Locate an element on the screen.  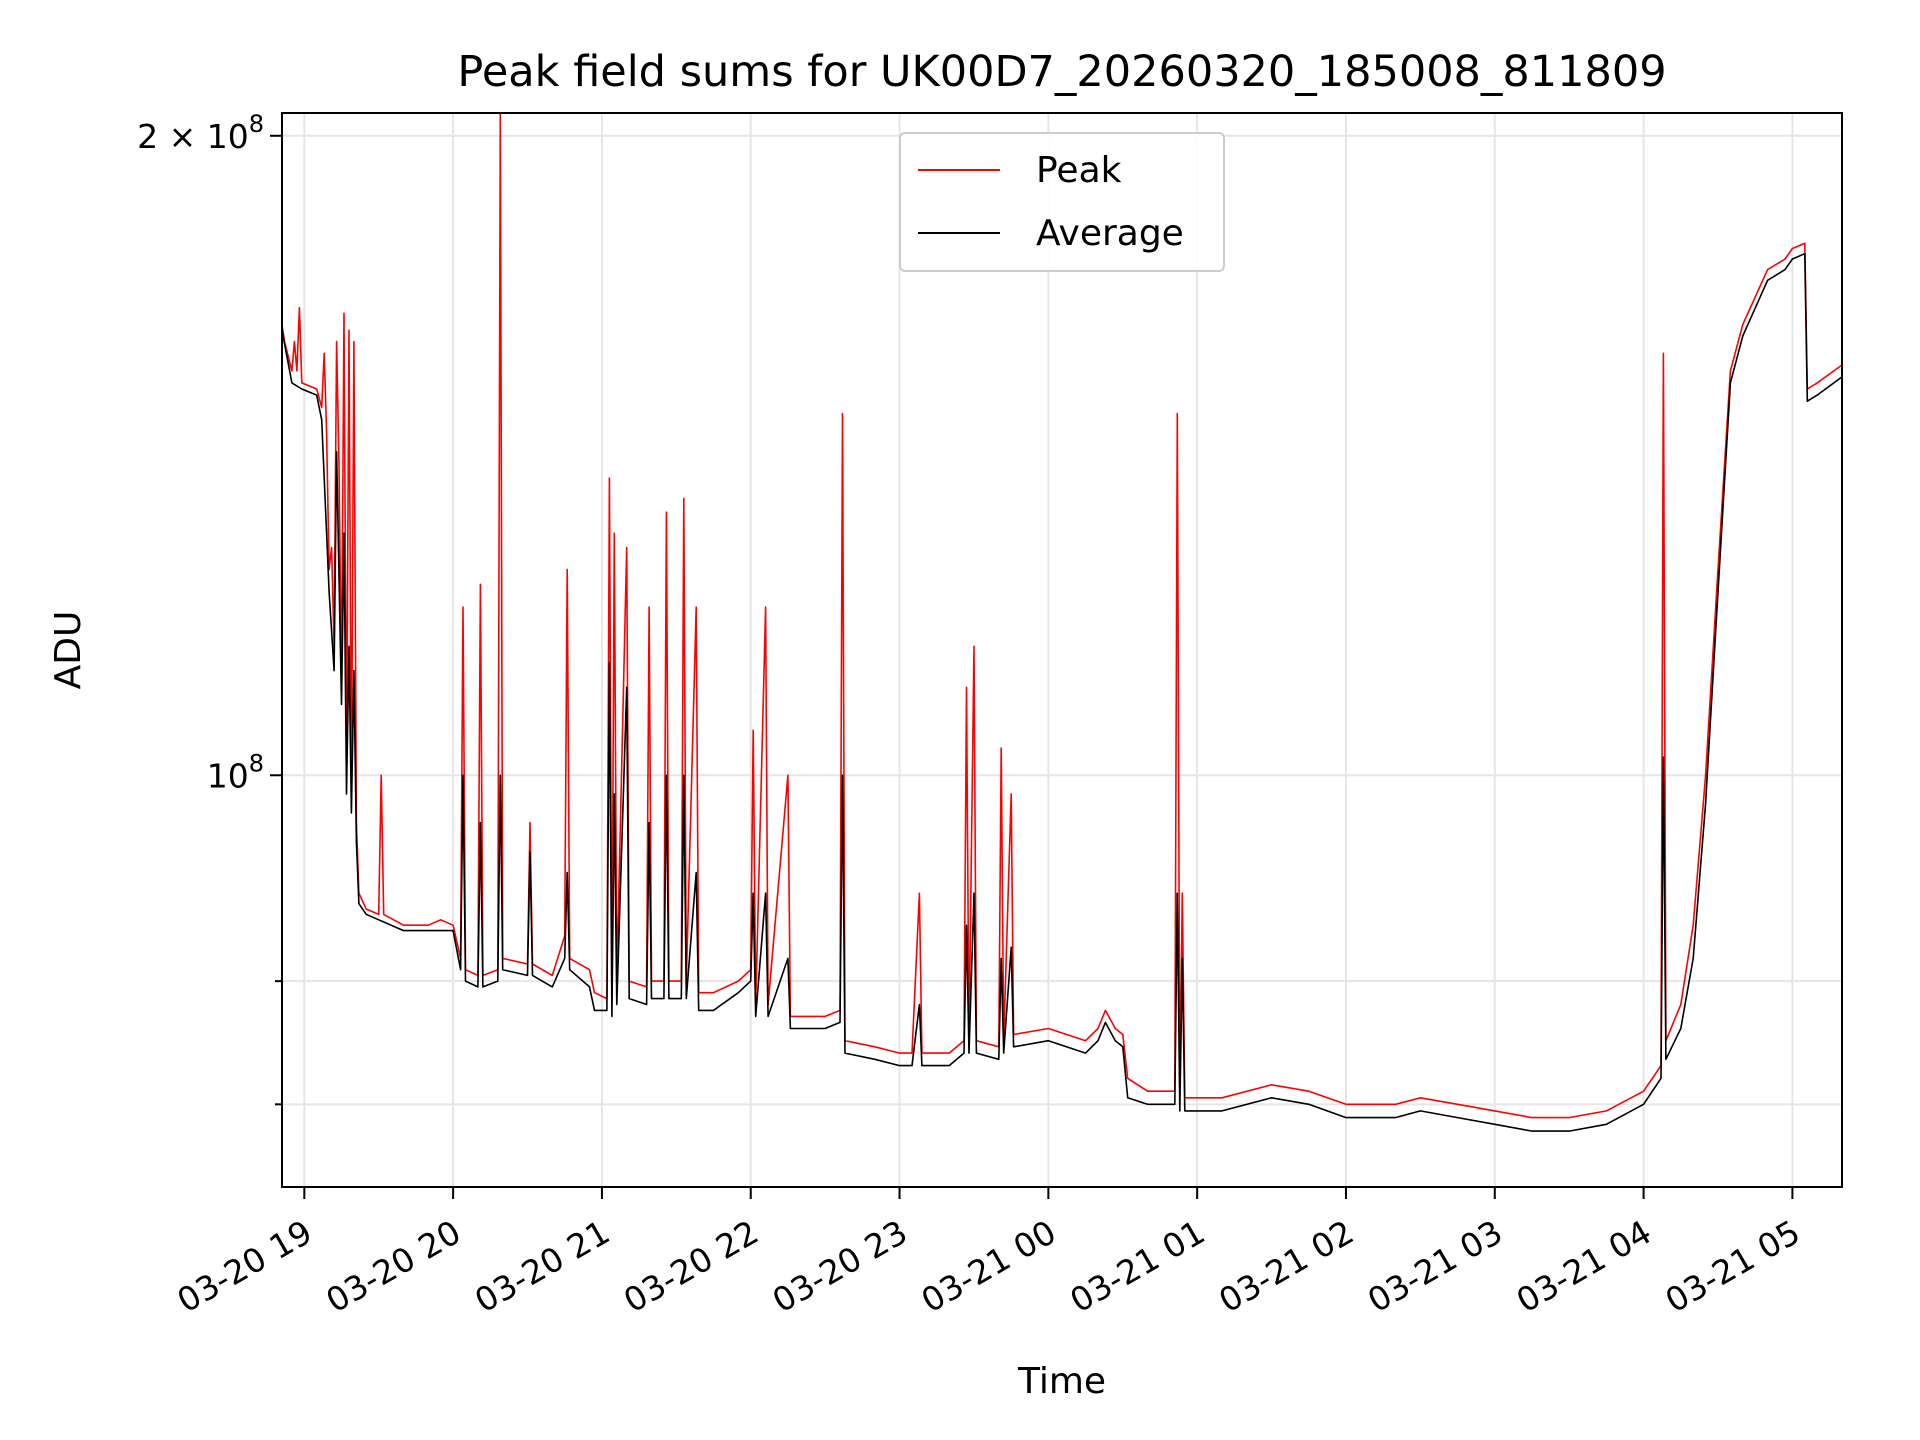
legend-label-peak: Peak is located at coordinates (1079, 170).